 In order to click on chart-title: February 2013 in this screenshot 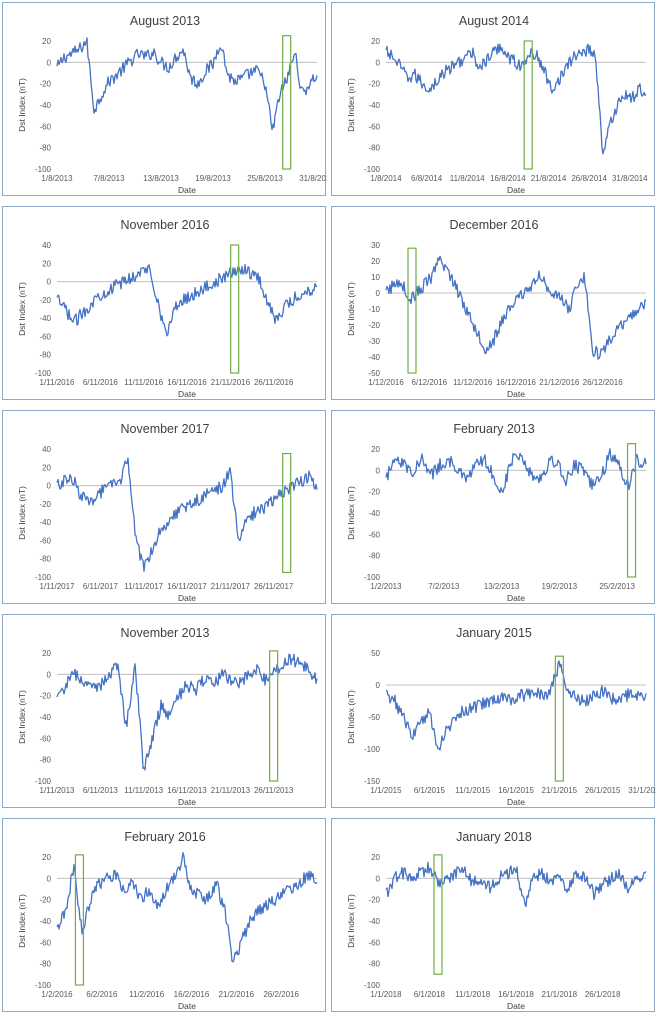, I will do `click(493, 429)`.